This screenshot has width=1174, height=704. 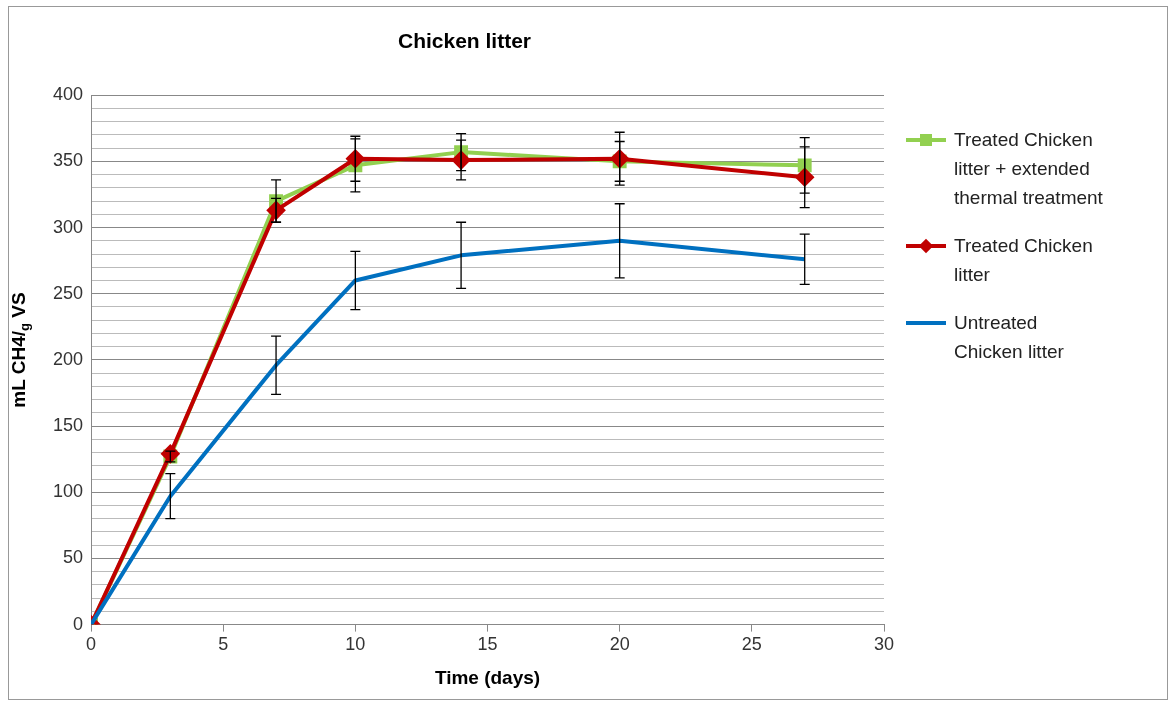 What do you see at coordinates (1009, 337) in the screenshot?
I see `legend-label: Untreated Chicken litter` at bounding box center [1009, 337].